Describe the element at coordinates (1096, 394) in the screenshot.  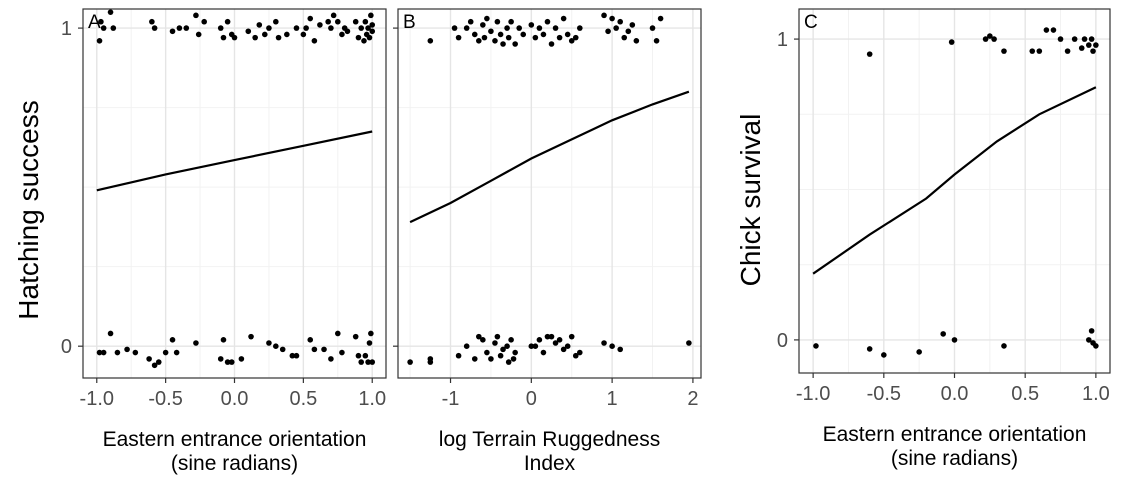
I see `x-tick-label: 1.0` at that location.